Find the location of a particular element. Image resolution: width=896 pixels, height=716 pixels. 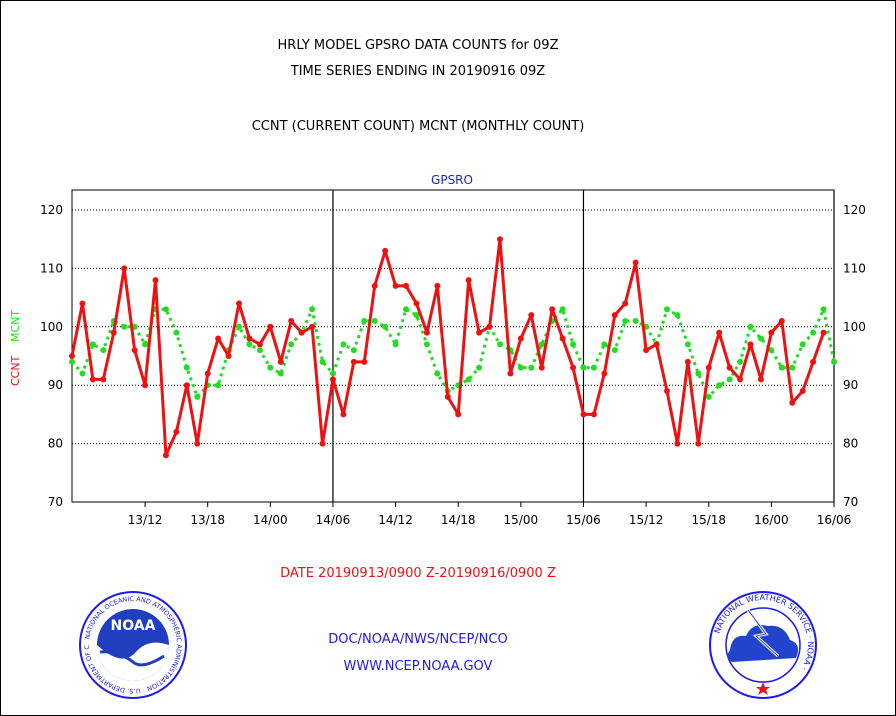

x-tick-label: 13/12 is located at coordinates (145, 520).